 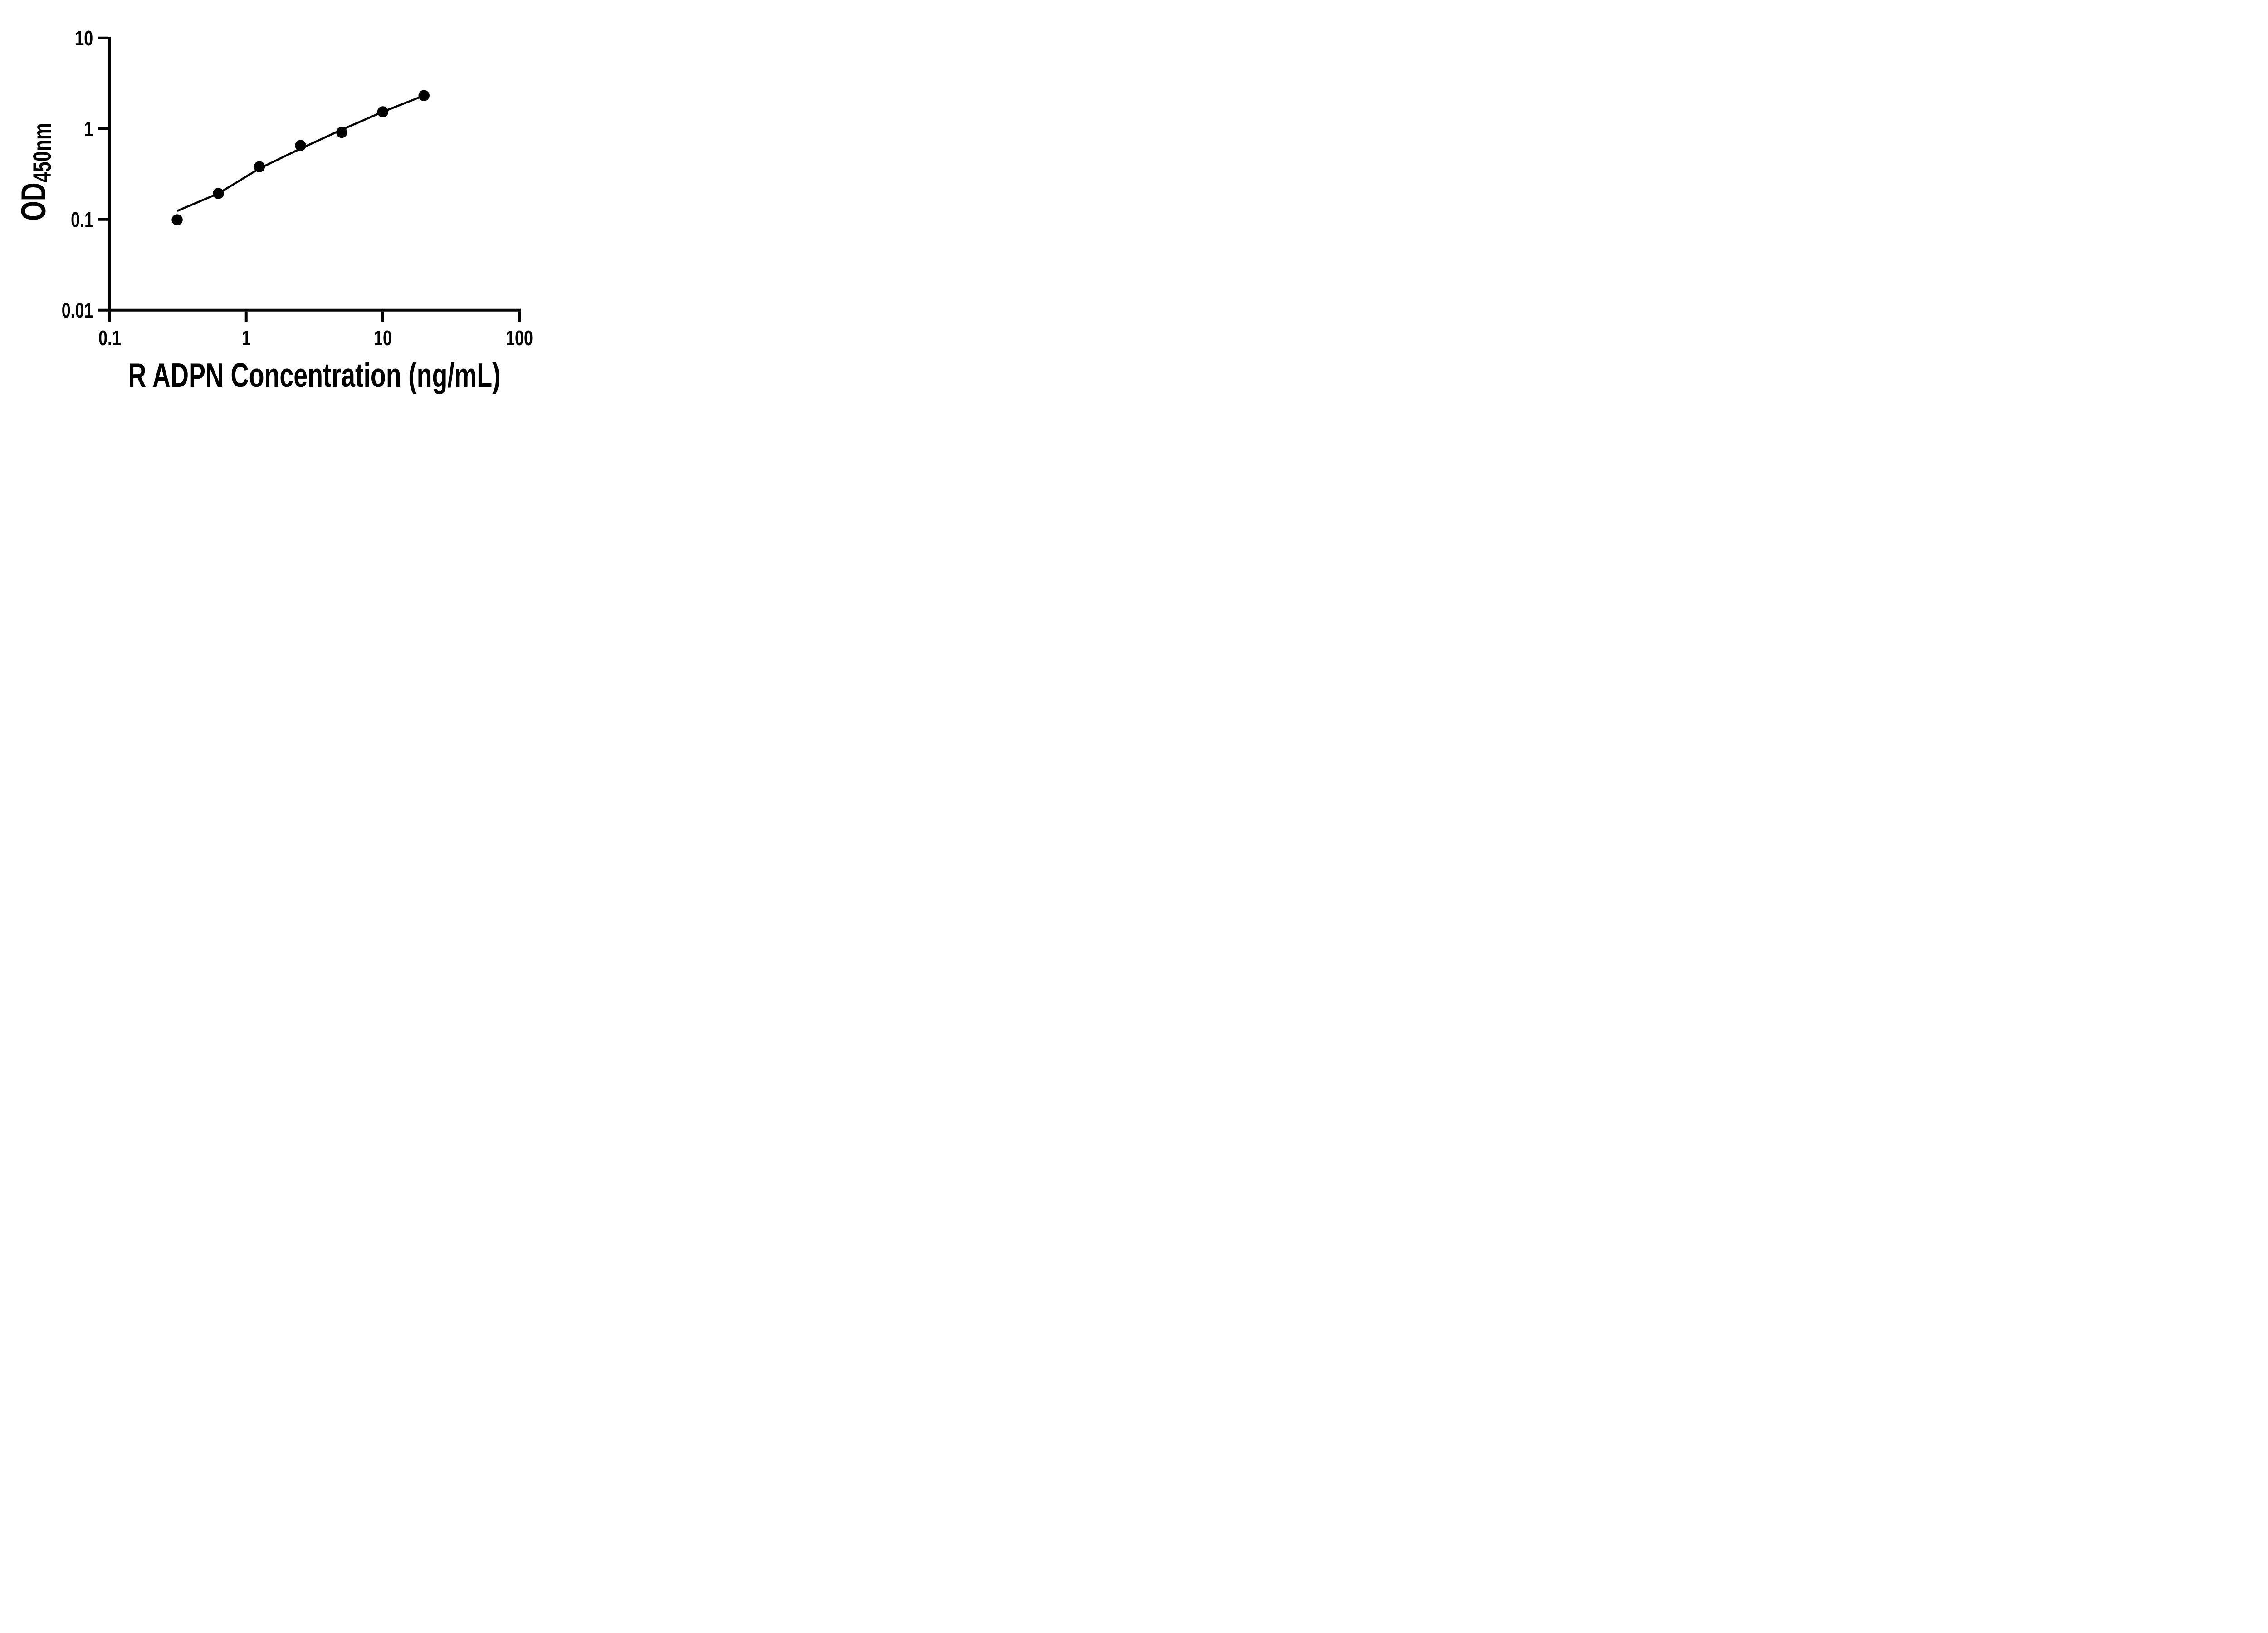 What do you see at coordinates (315, 375) in the screenshot?
I see `x-axis-title: R ADPN Concentration (ng/mL)` at bounding box center [315, 375].